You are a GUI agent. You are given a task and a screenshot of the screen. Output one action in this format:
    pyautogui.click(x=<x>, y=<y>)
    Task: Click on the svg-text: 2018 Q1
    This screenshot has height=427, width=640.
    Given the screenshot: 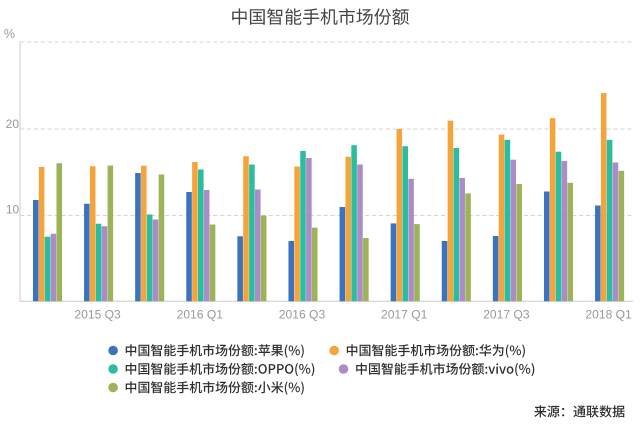 What is the action you would take?
    pyautogui.click(x=608, y=315)
    